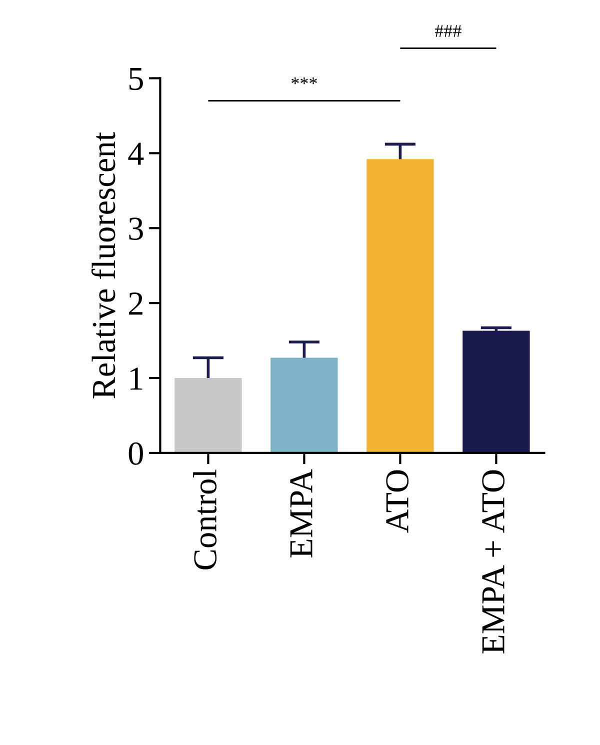 The height and width of the screenshot is (745, 600). I want to click on x-tick-label: Control, so click(205, 520).